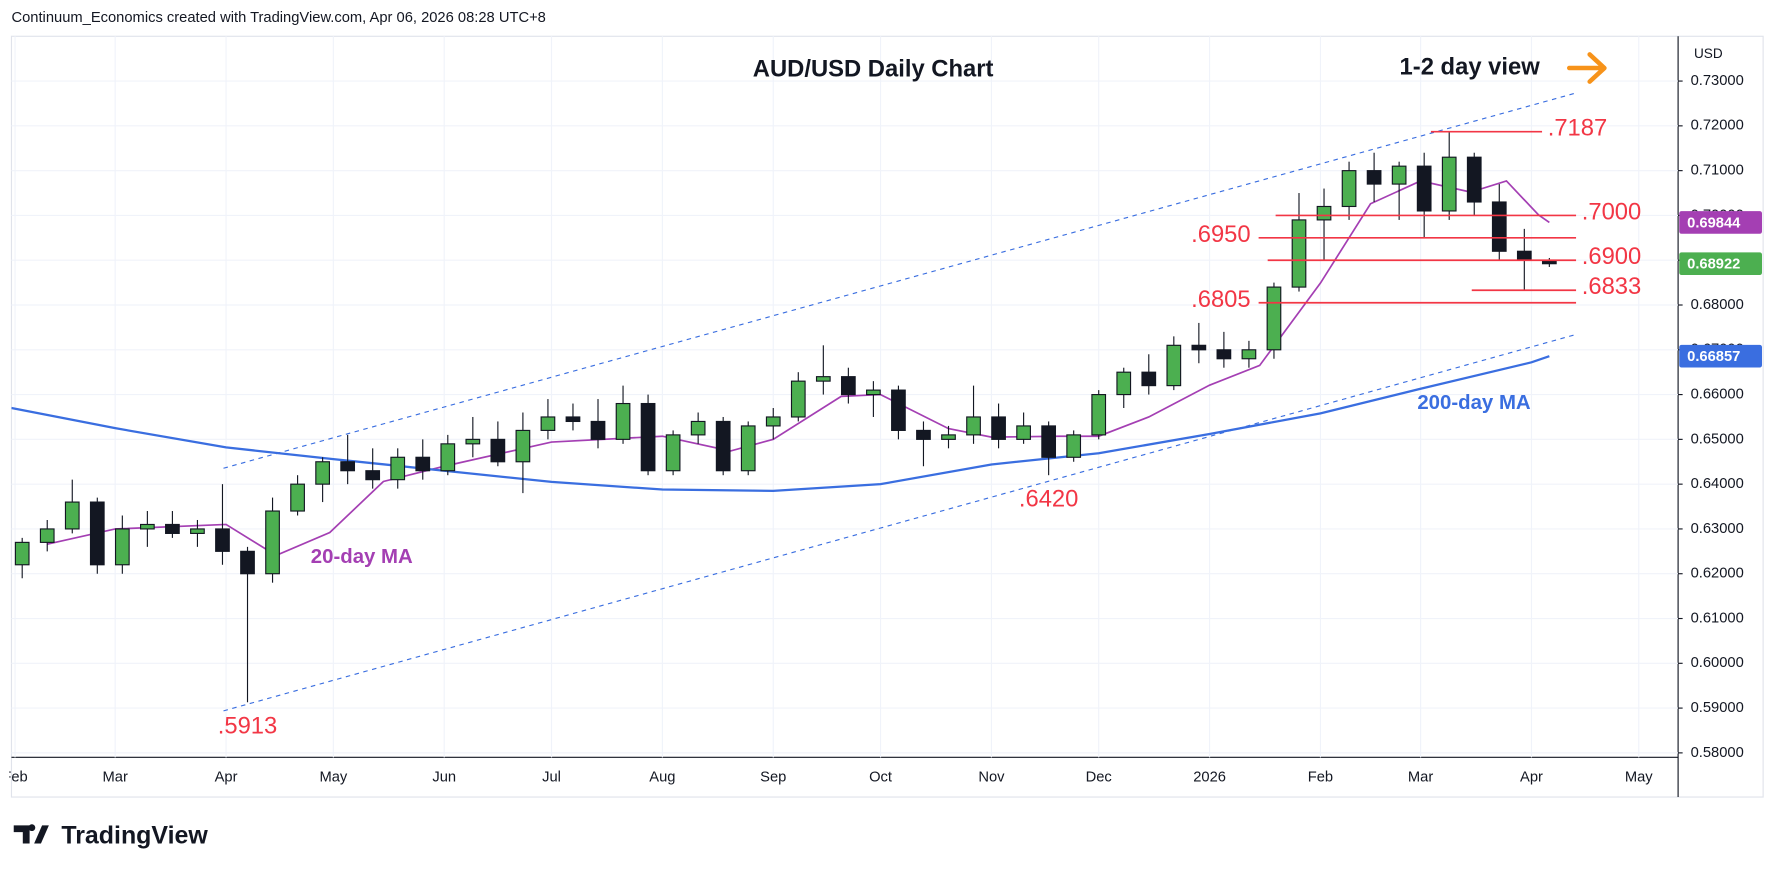 The height and width of the screenshot is (878, 1778). I want to click on y-tick-label: 0.59000, so click(1717, 708).